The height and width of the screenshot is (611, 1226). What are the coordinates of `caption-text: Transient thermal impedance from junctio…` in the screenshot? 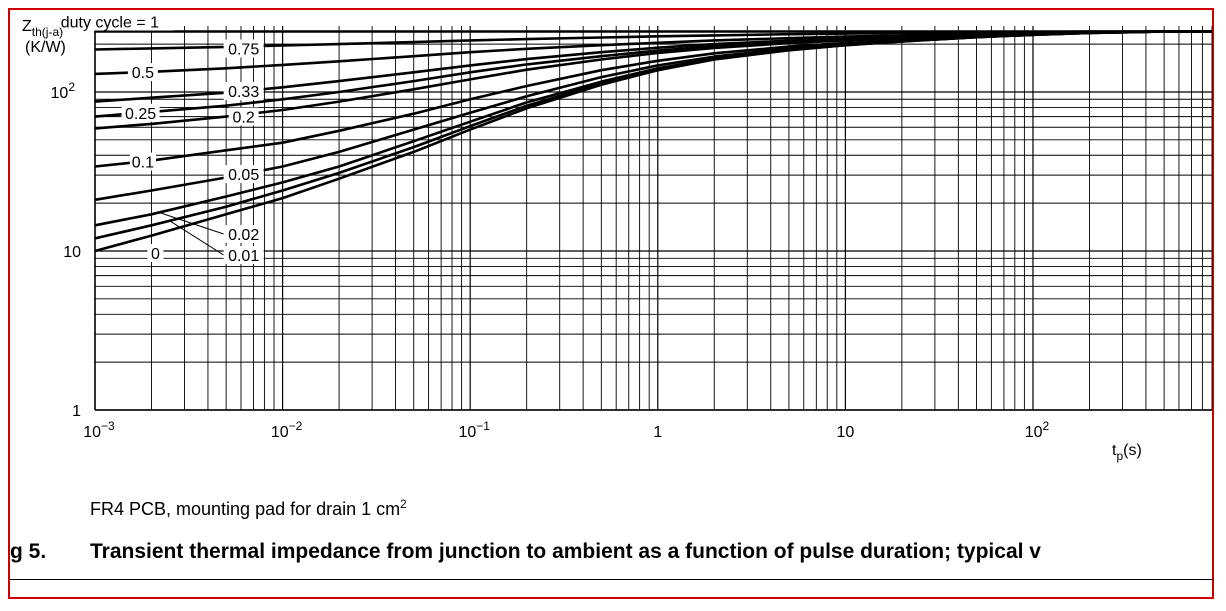 It's located at (565, 551).